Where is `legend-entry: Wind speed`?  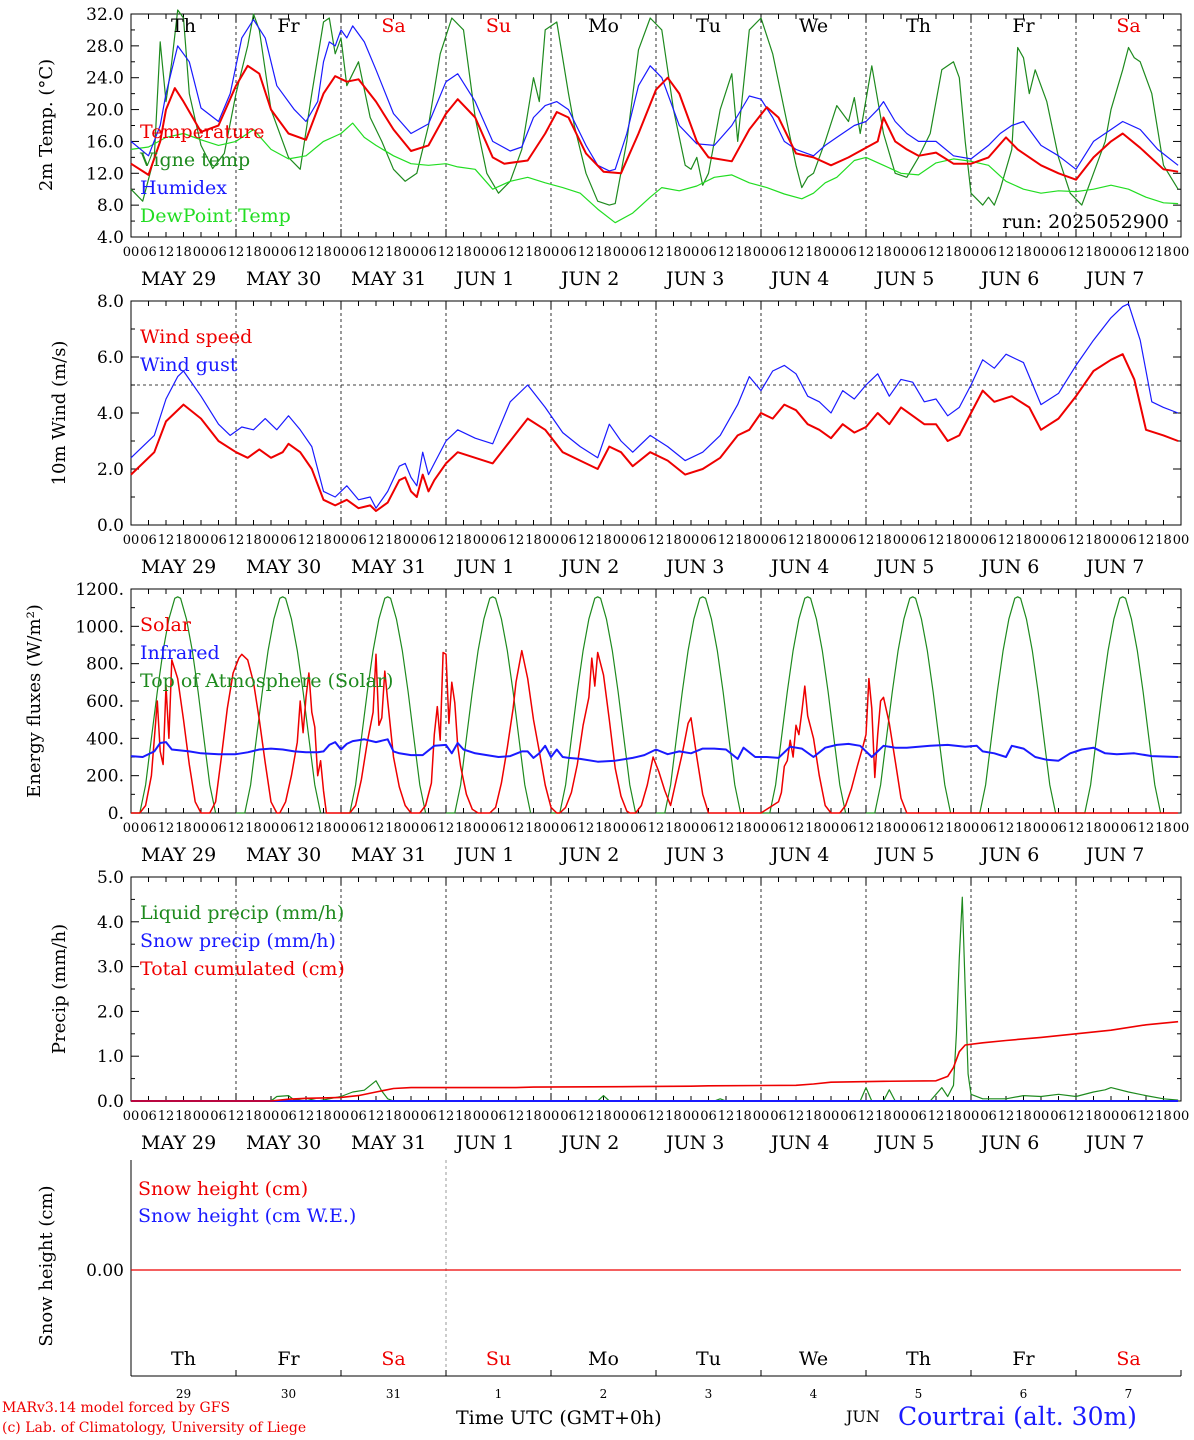 legend-entry: Wind speed is located at coordinates (196, 337).